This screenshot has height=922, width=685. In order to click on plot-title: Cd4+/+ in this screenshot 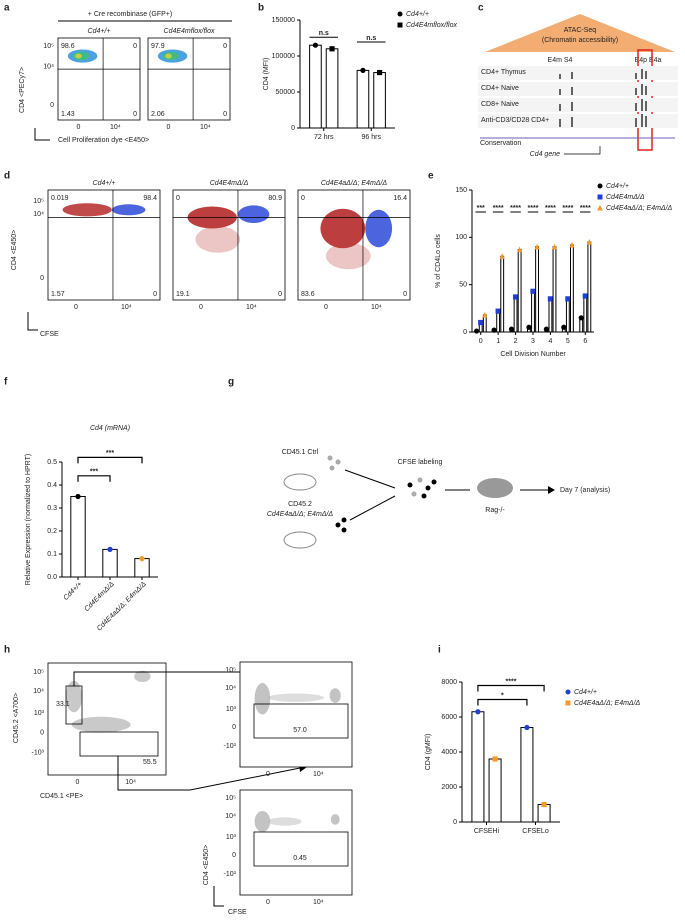, I will do `click(104, 183)`.